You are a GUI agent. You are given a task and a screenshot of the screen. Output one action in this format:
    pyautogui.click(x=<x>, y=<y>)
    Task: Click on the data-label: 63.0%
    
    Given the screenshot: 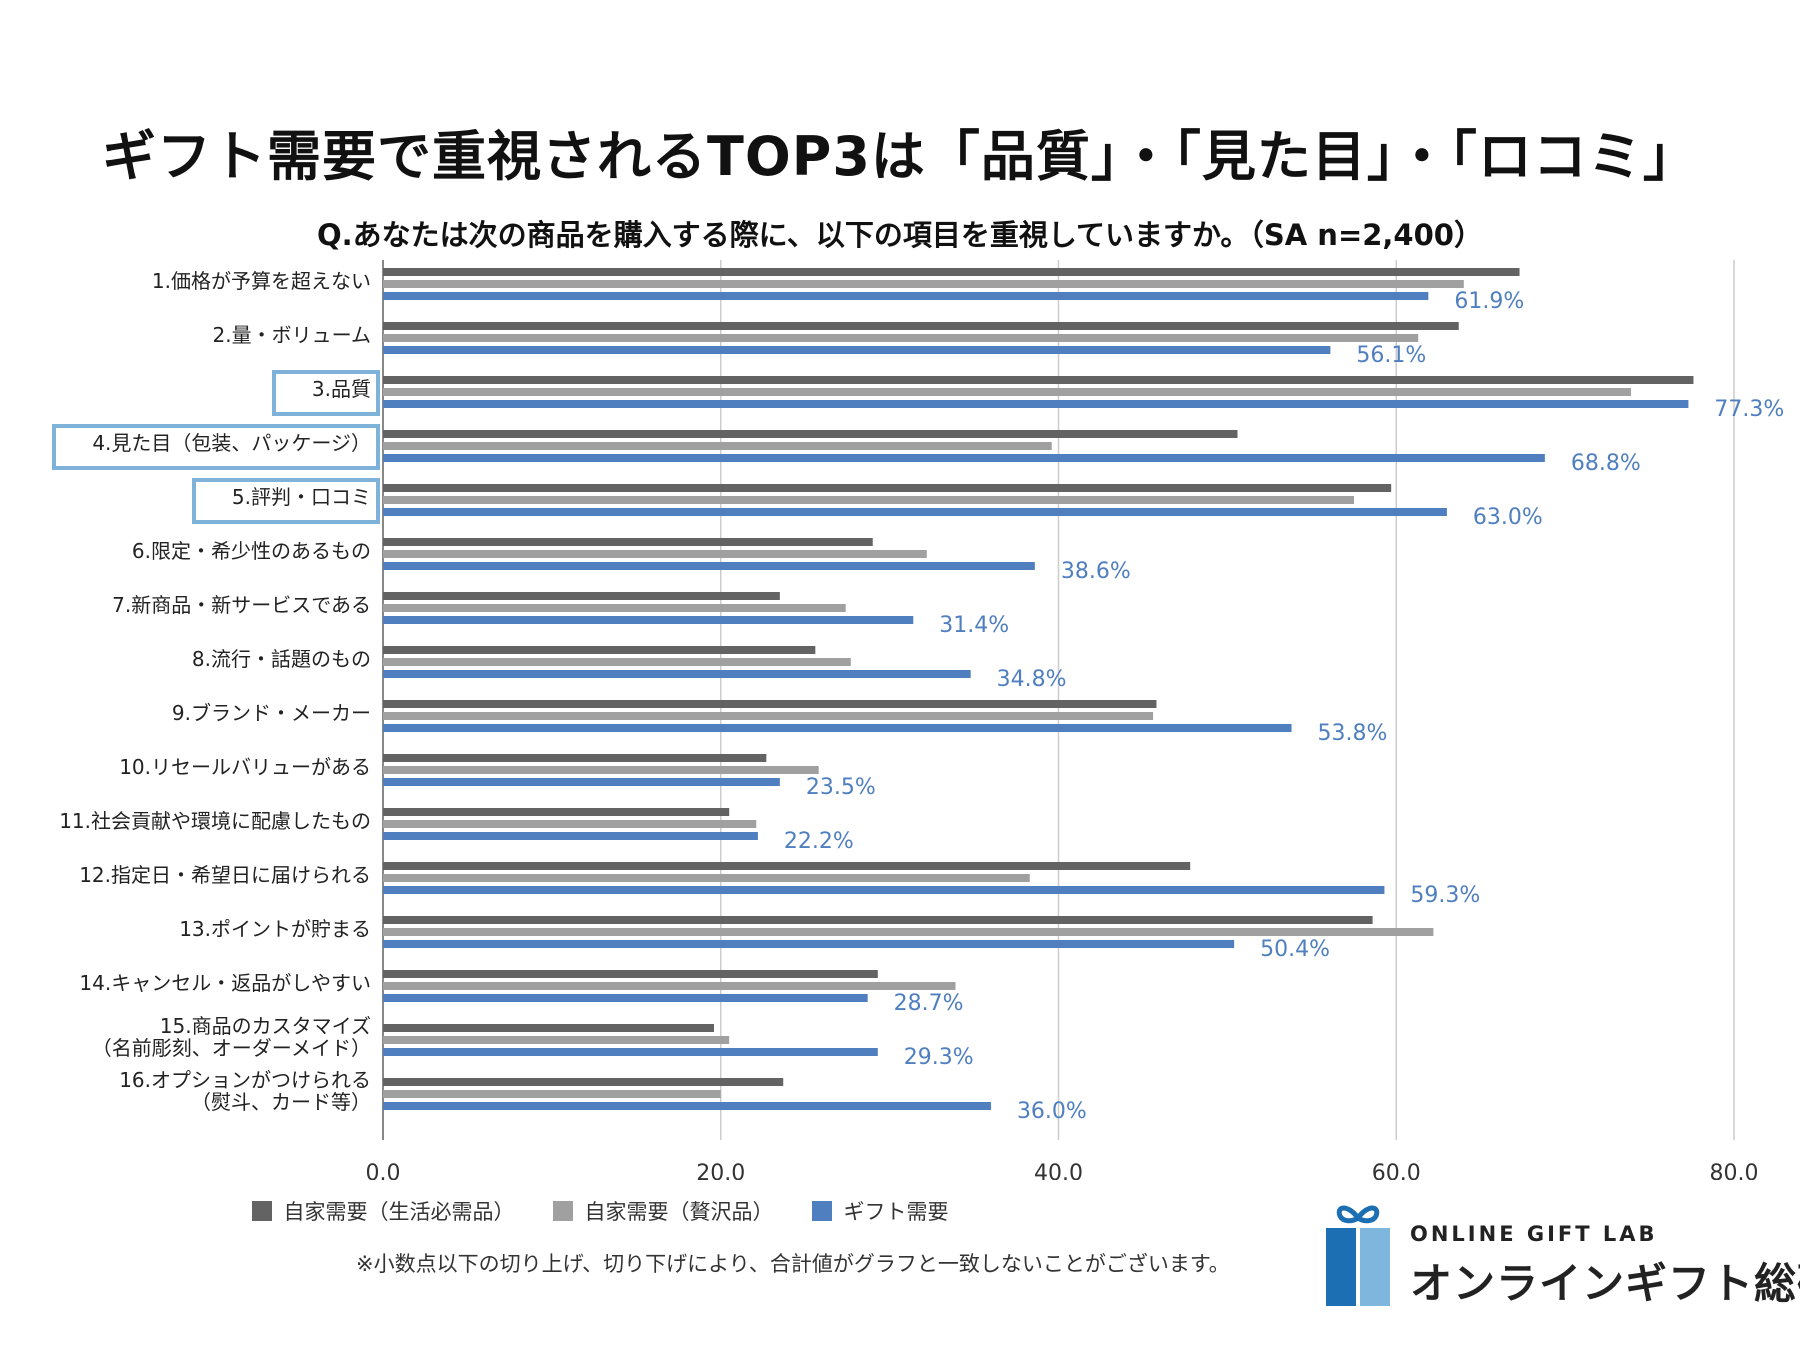 What is the action you would take?
    pyautogui.click(x=1508, y=517)
    